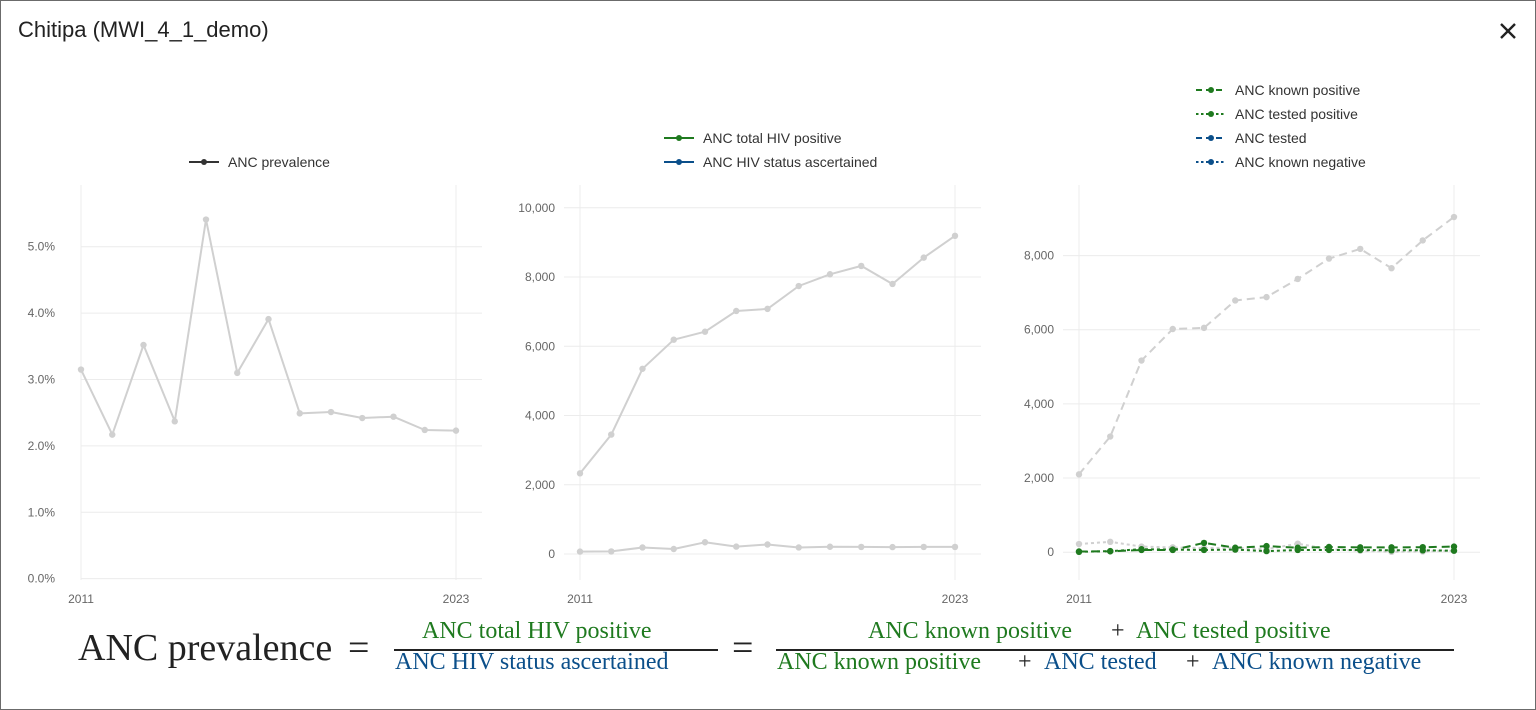  Describe the element at coordinates (1100, 662) in the screenshot. I see `frac2-den-b: ANC tested` at that location.